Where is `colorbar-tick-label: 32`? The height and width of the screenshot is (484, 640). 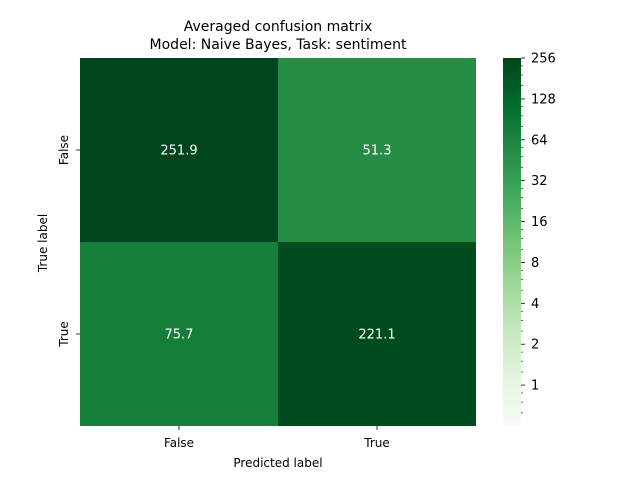 colorbar-tick-label: 32 is located at coordinates (539, 181).